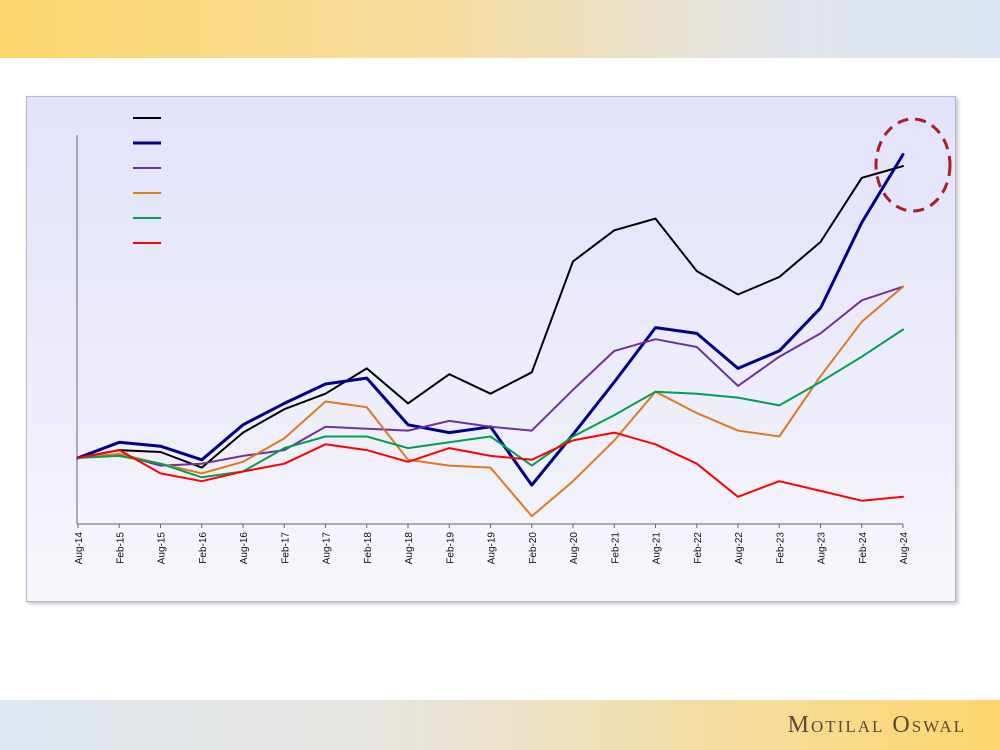 The image size is (1000, 750). What do you see at coordinates (780, 548) in the screenshot?
I see `x-tick-label: Feb-23` at bounding box center [780, 548].